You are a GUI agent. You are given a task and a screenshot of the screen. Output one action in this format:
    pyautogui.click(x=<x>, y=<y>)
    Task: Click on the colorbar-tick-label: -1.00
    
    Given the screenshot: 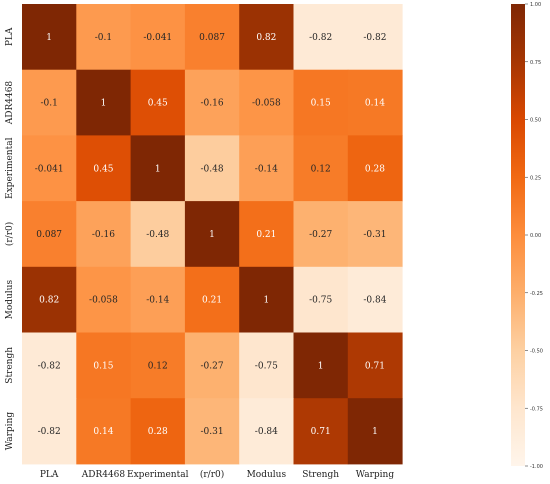 What is the action you would take?
    pyautogui.click(x=536, y=467)
    